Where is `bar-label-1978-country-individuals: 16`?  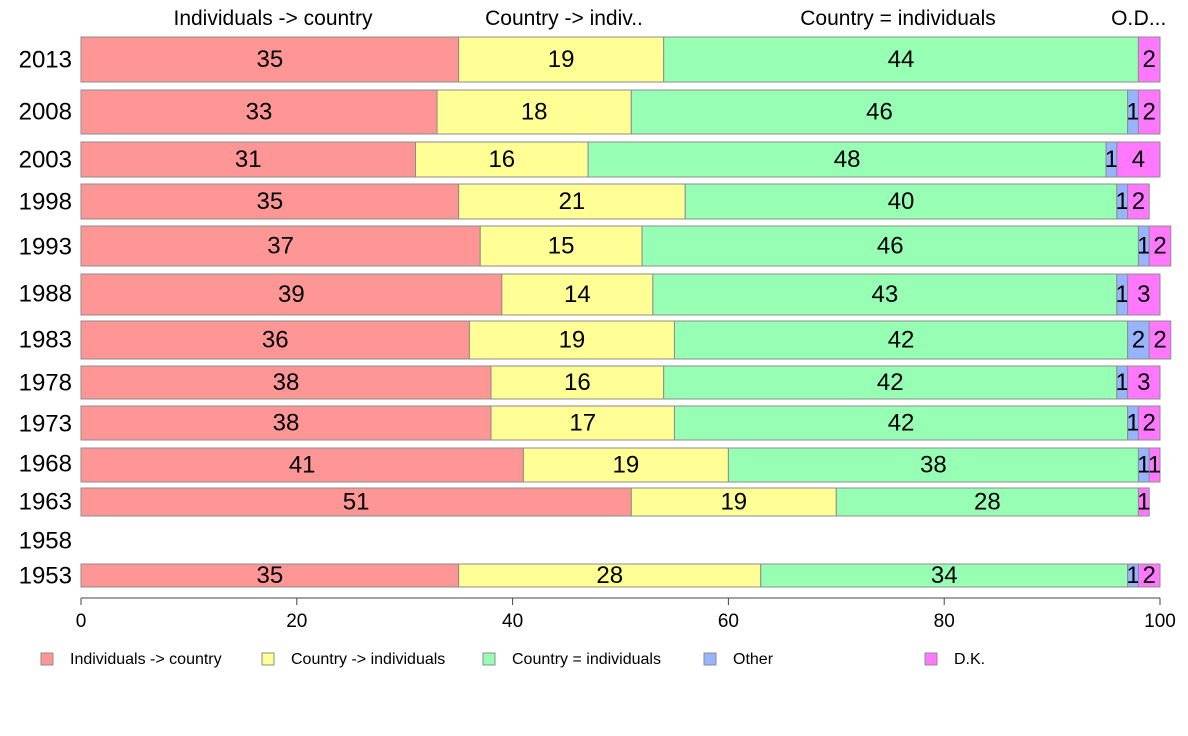 bar-label-1978-country-individuals: 16 is located at coordinates (577, 382).